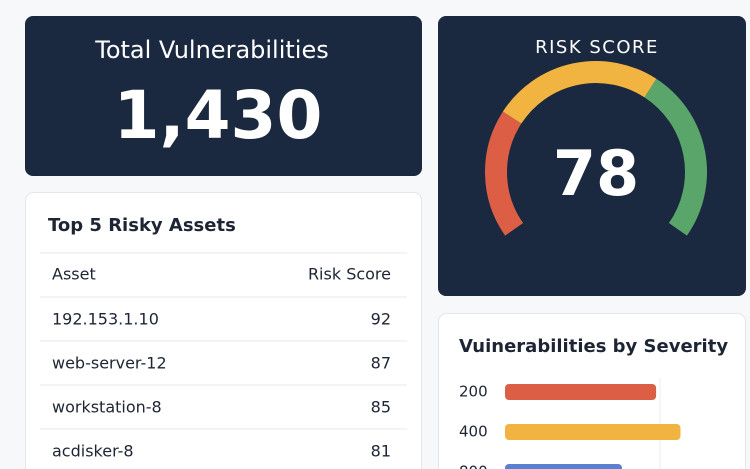 The width and height of the screenshot is (750, 469). I want to click on asset-score: 92, so click(381, 319).